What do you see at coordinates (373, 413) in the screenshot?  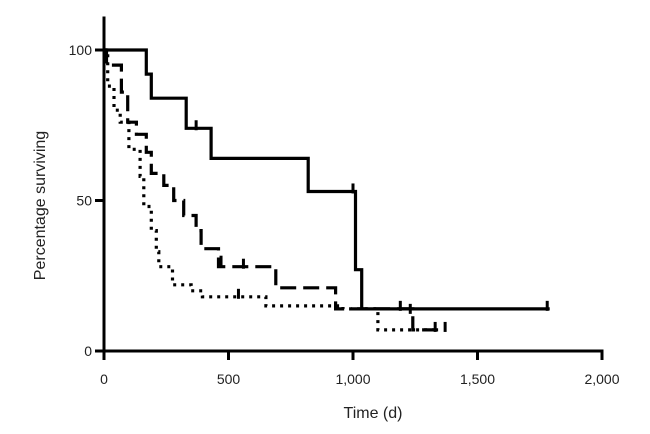 I see `x-axis-title: Time (d)` at bounding box center [373, 413].